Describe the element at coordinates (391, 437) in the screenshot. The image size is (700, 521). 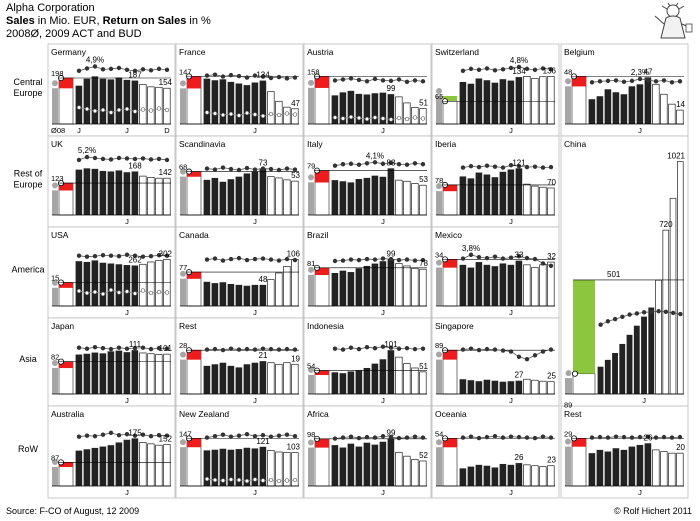
I see `ros-point-africa` at that location.